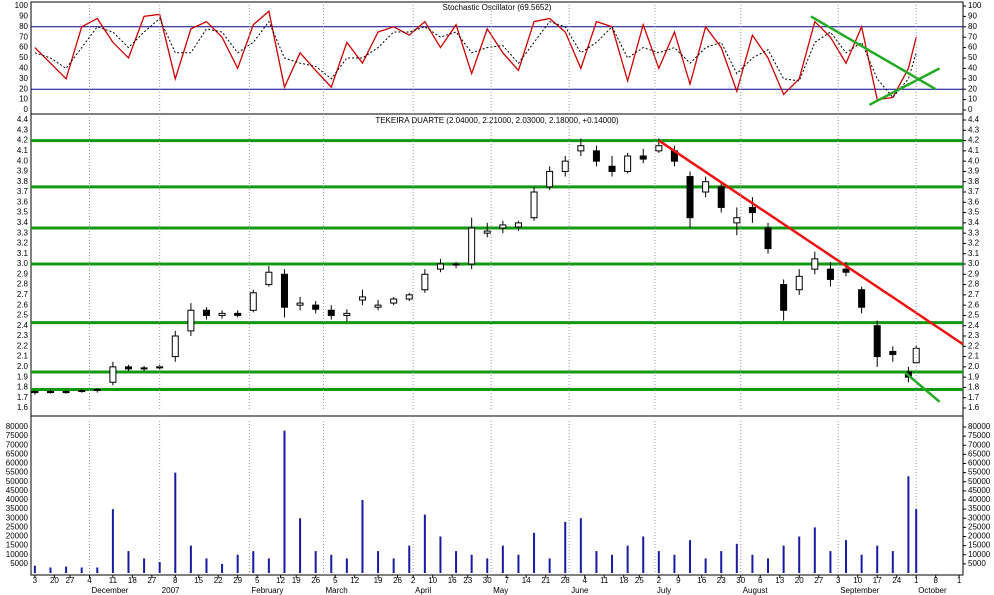  I want to click on y-tick-label-left: 3.1, so click(23, 253).